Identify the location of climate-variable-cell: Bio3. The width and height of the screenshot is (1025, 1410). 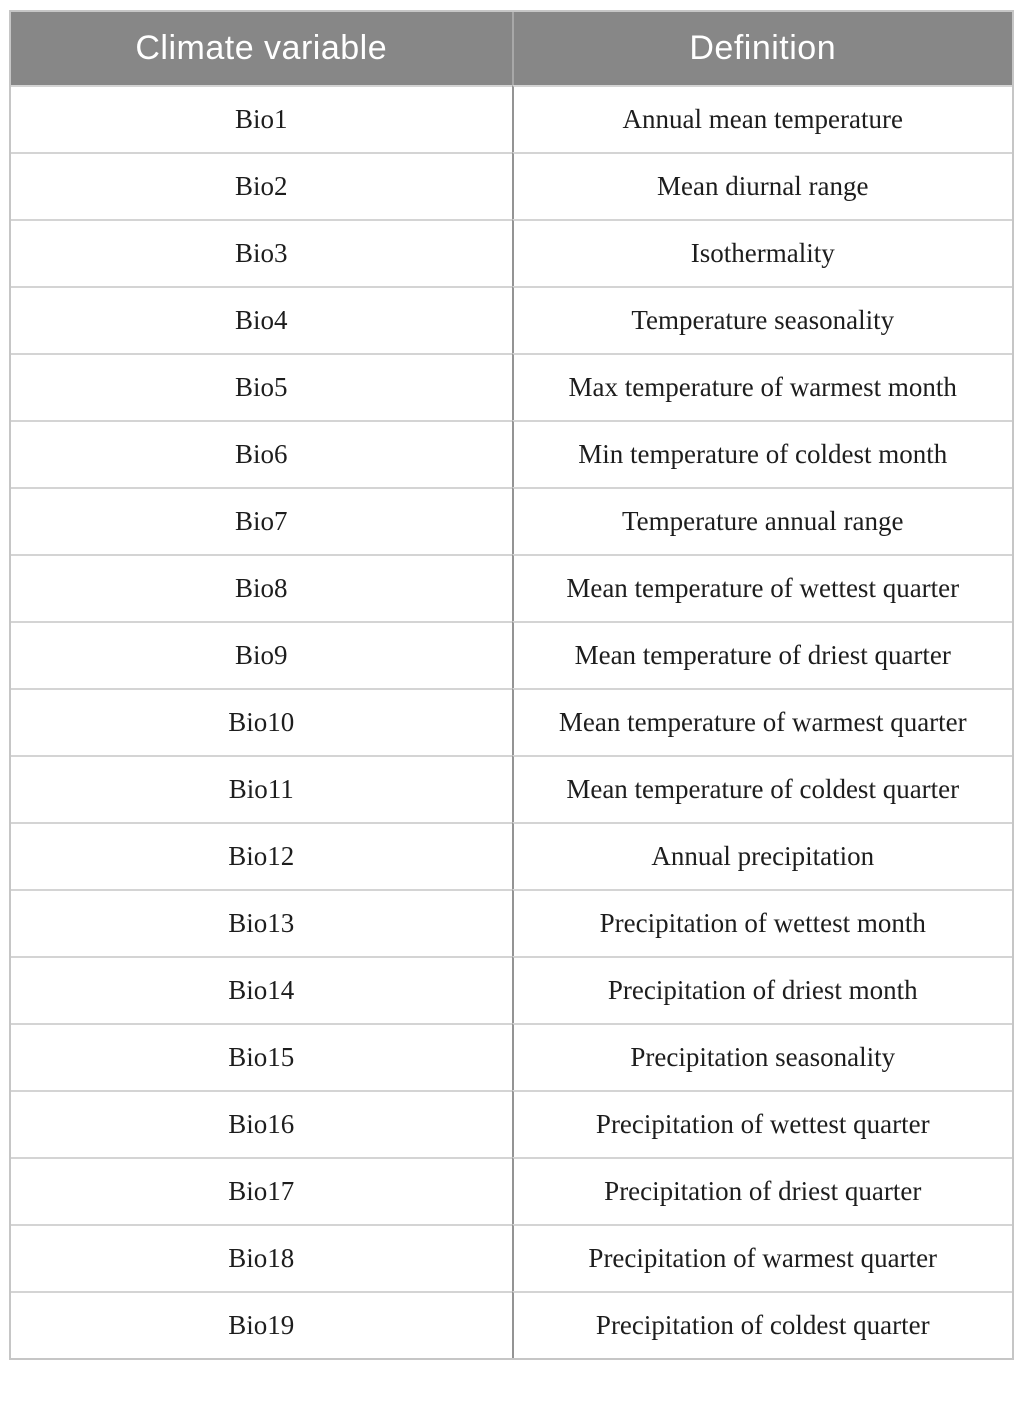
(261, 252).